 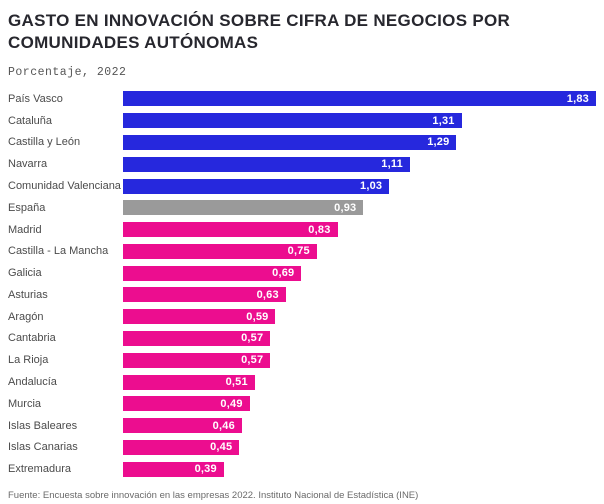 I want to click on bar-track: 0,39, so click(x=359, y=469).